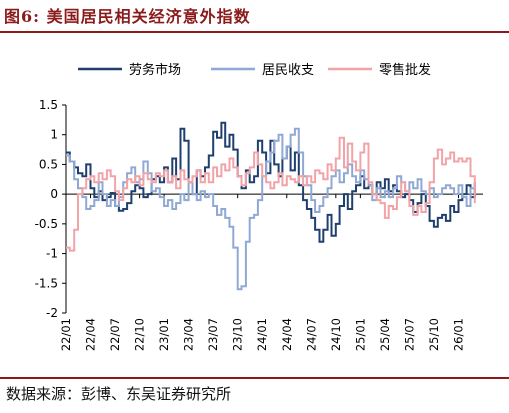 The image size is (509, 413). What do you see at coordinates (409, 334) in the screenshot?
I see `x-tick-label: 25/07` at bounding box center [409, 334].